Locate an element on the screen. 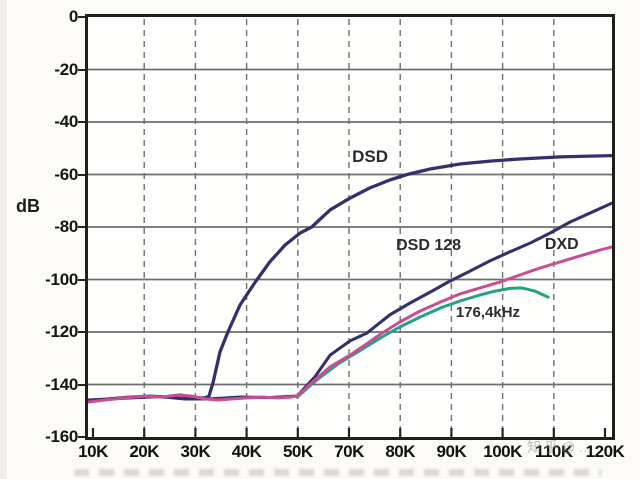 Image resolution: width=640 pixels, height=479 pixels. y-tick-label-40: -40 is located at coordinates (66, 121).